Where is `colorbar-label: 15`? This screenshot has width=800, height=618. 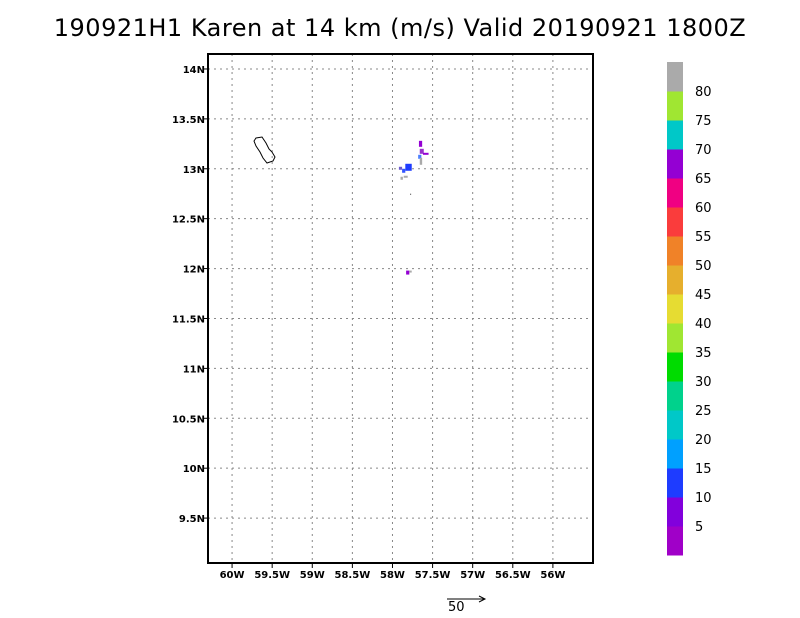
colorbar-label: 15 is located at coordinates (703, 469).